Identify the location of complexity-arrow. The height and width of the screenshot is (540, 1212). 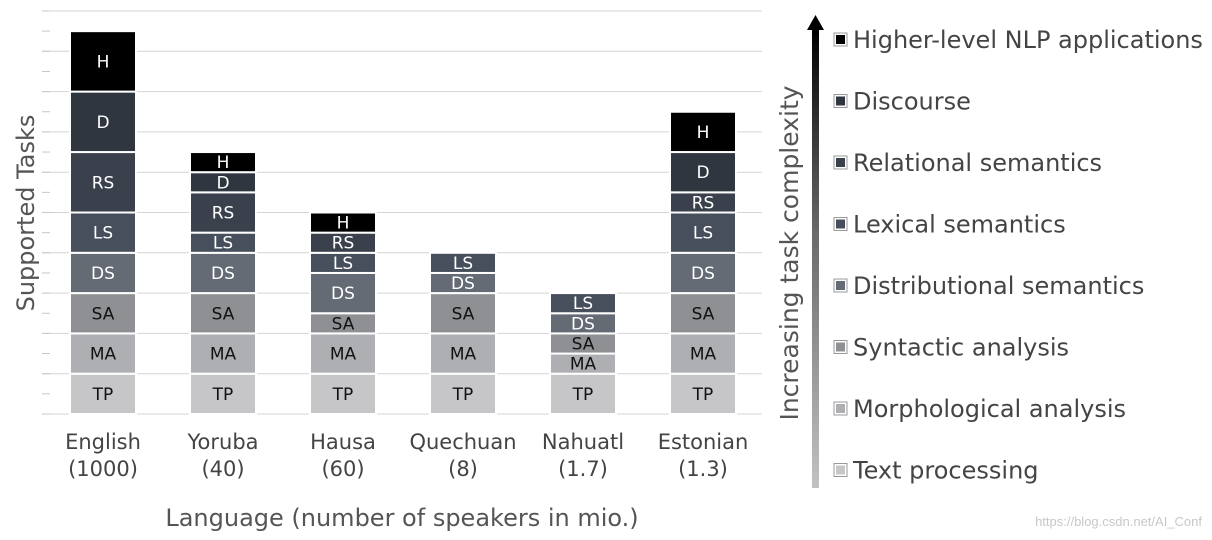
(815, 251).